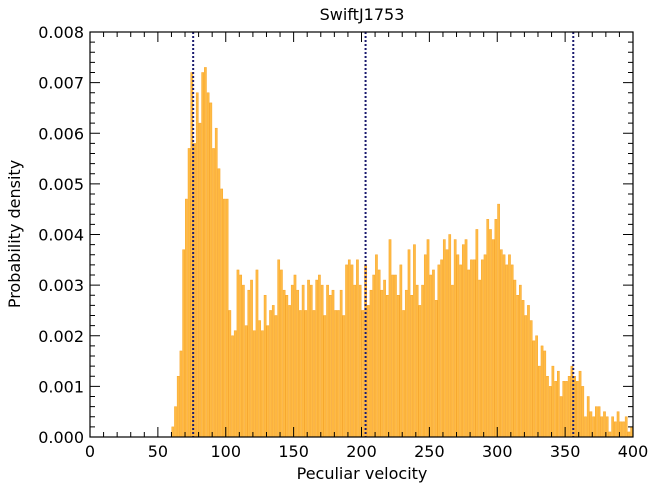 Image resolution: width=663 pixels, height=488 pixels. Describe the element at coordinates (633, 451) in the screenshot. I see `x-tick-label: 400` at that location.